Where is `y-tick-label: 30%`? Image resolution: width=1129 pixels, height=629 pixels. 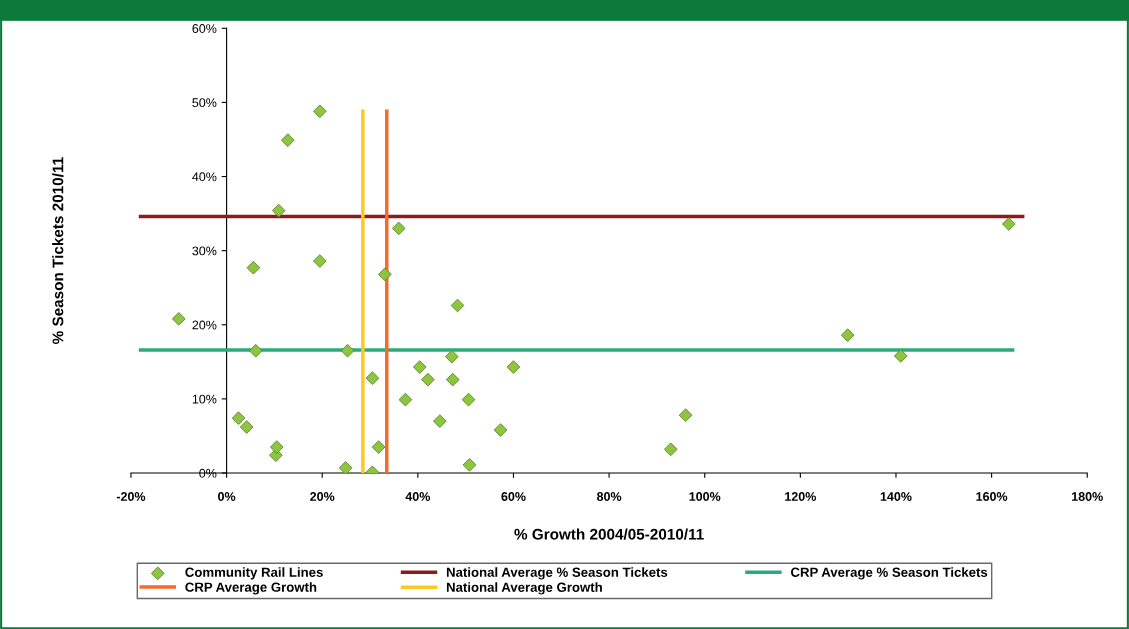 y-tick-label: 30% is located at coordinates (204, 251).